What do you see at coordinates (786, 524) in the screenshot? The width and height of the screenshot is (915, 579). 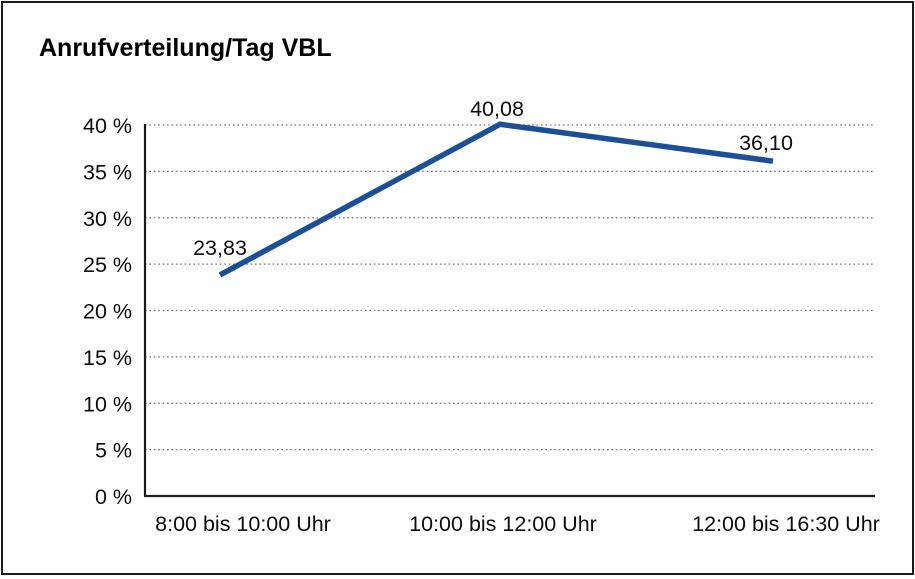 I see `x-category-label: 12:00 bis 16:30 Uhr` at bounding box center [786, 524].